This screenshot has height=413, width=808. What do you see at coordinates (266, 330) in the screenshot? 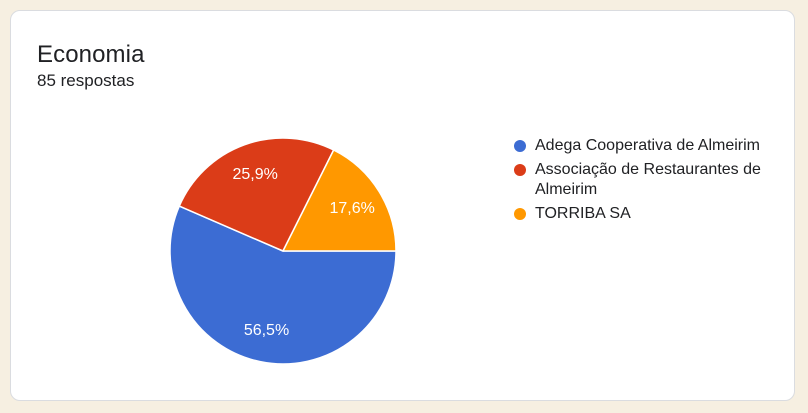
I see `pie-slice-label-1: 56,5%` at bounding box center [266, 330].